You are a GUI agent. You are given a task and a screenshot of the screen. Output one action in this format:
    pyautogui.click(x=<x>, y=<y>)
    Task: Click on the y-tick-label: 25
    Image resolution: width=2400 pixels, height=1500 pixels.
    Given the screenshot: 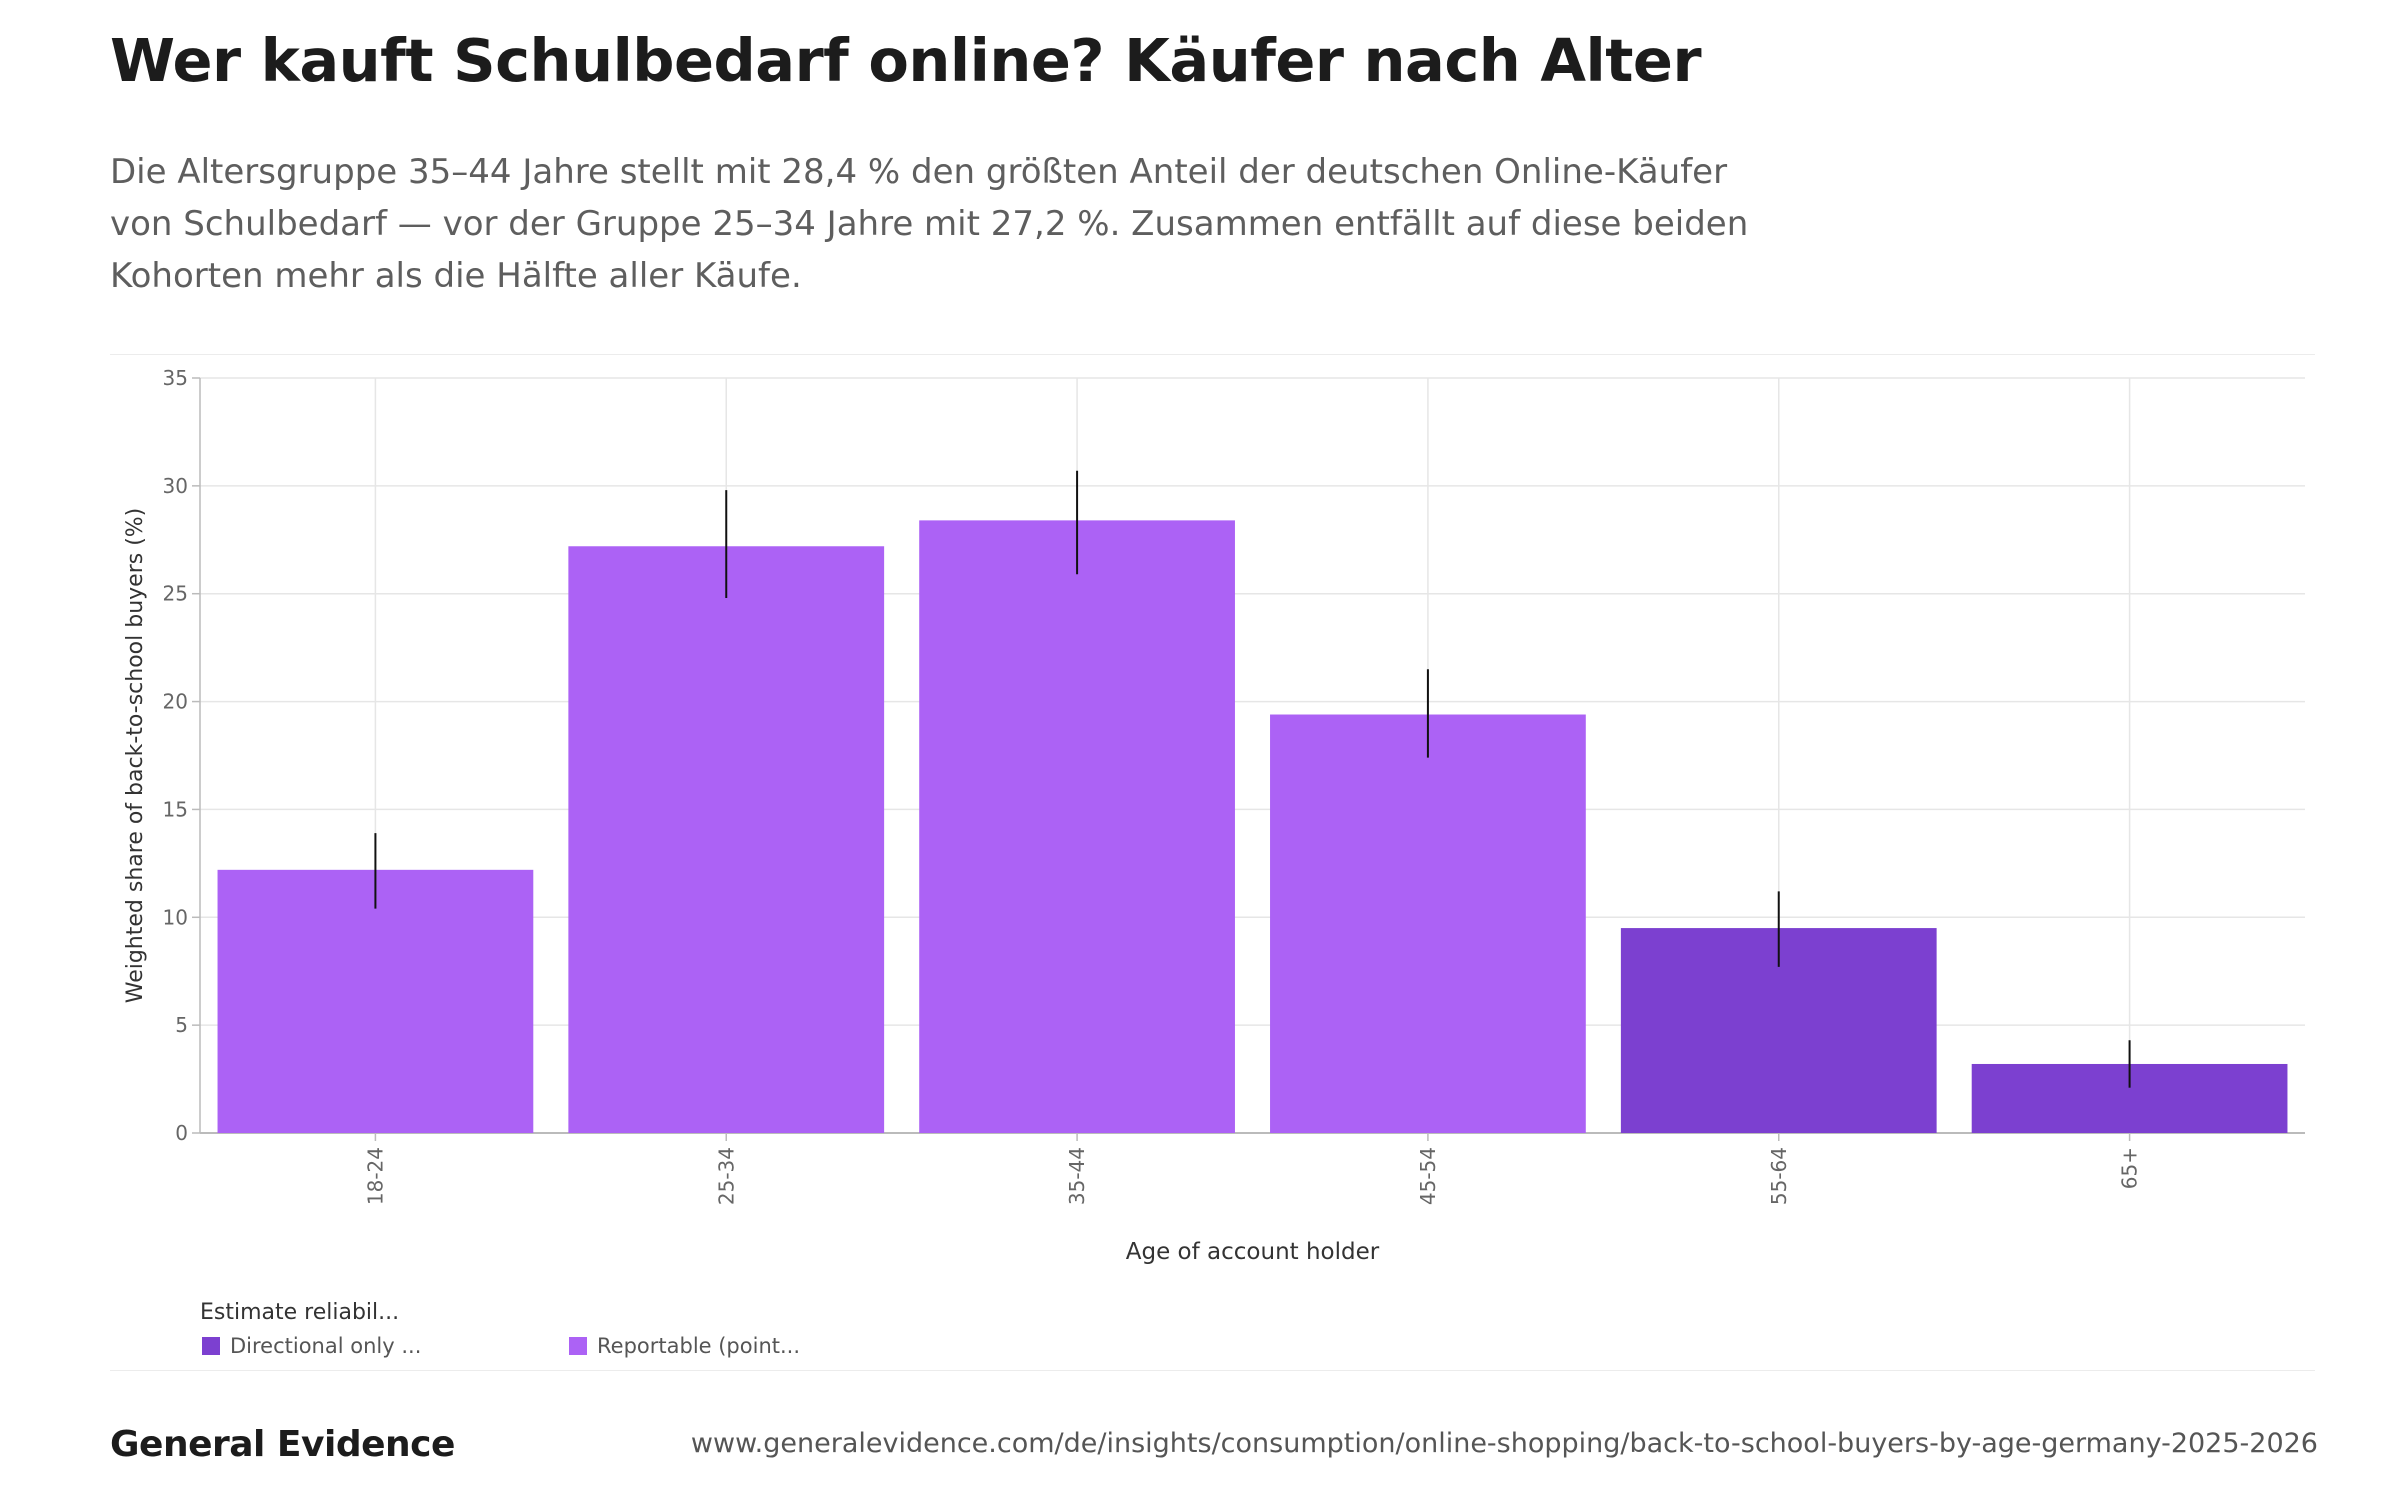 What is the action you would take?
    pyautogui.click(x=175, y=594)
    